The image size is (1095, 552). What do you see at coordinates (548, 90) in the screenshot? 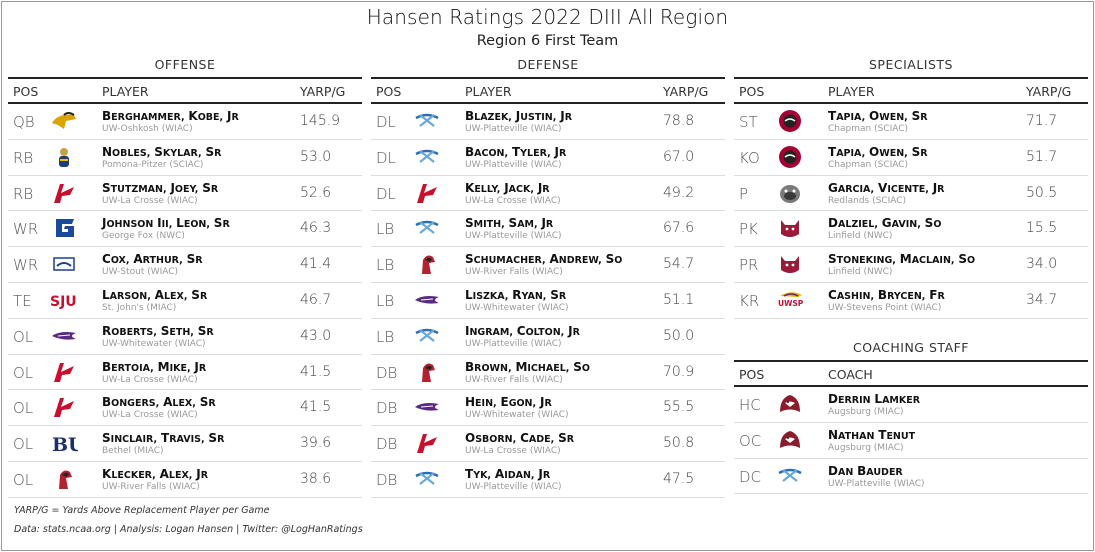
I see `defense-table-header: POS PLAYER YARP/G` at bounding box center [548, 90].